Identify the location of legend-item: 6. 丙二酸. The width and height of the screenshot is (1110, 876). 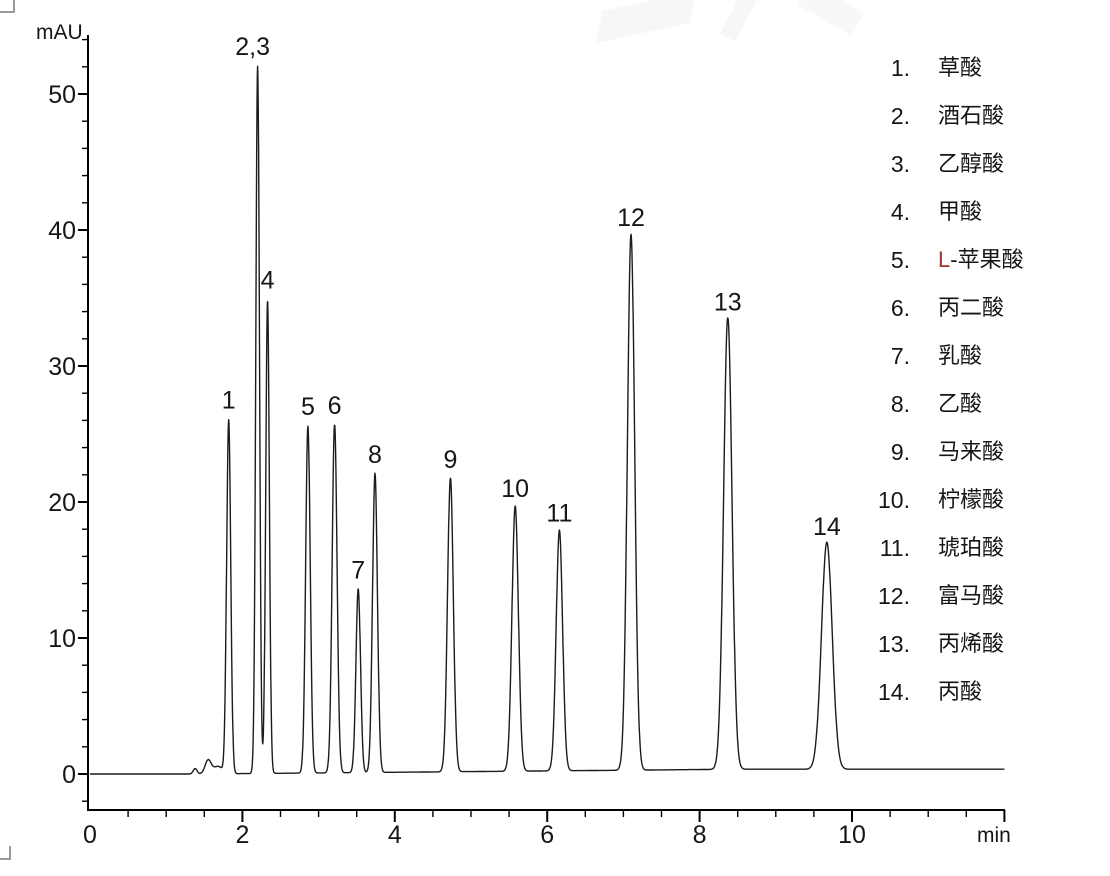
(943, 308).